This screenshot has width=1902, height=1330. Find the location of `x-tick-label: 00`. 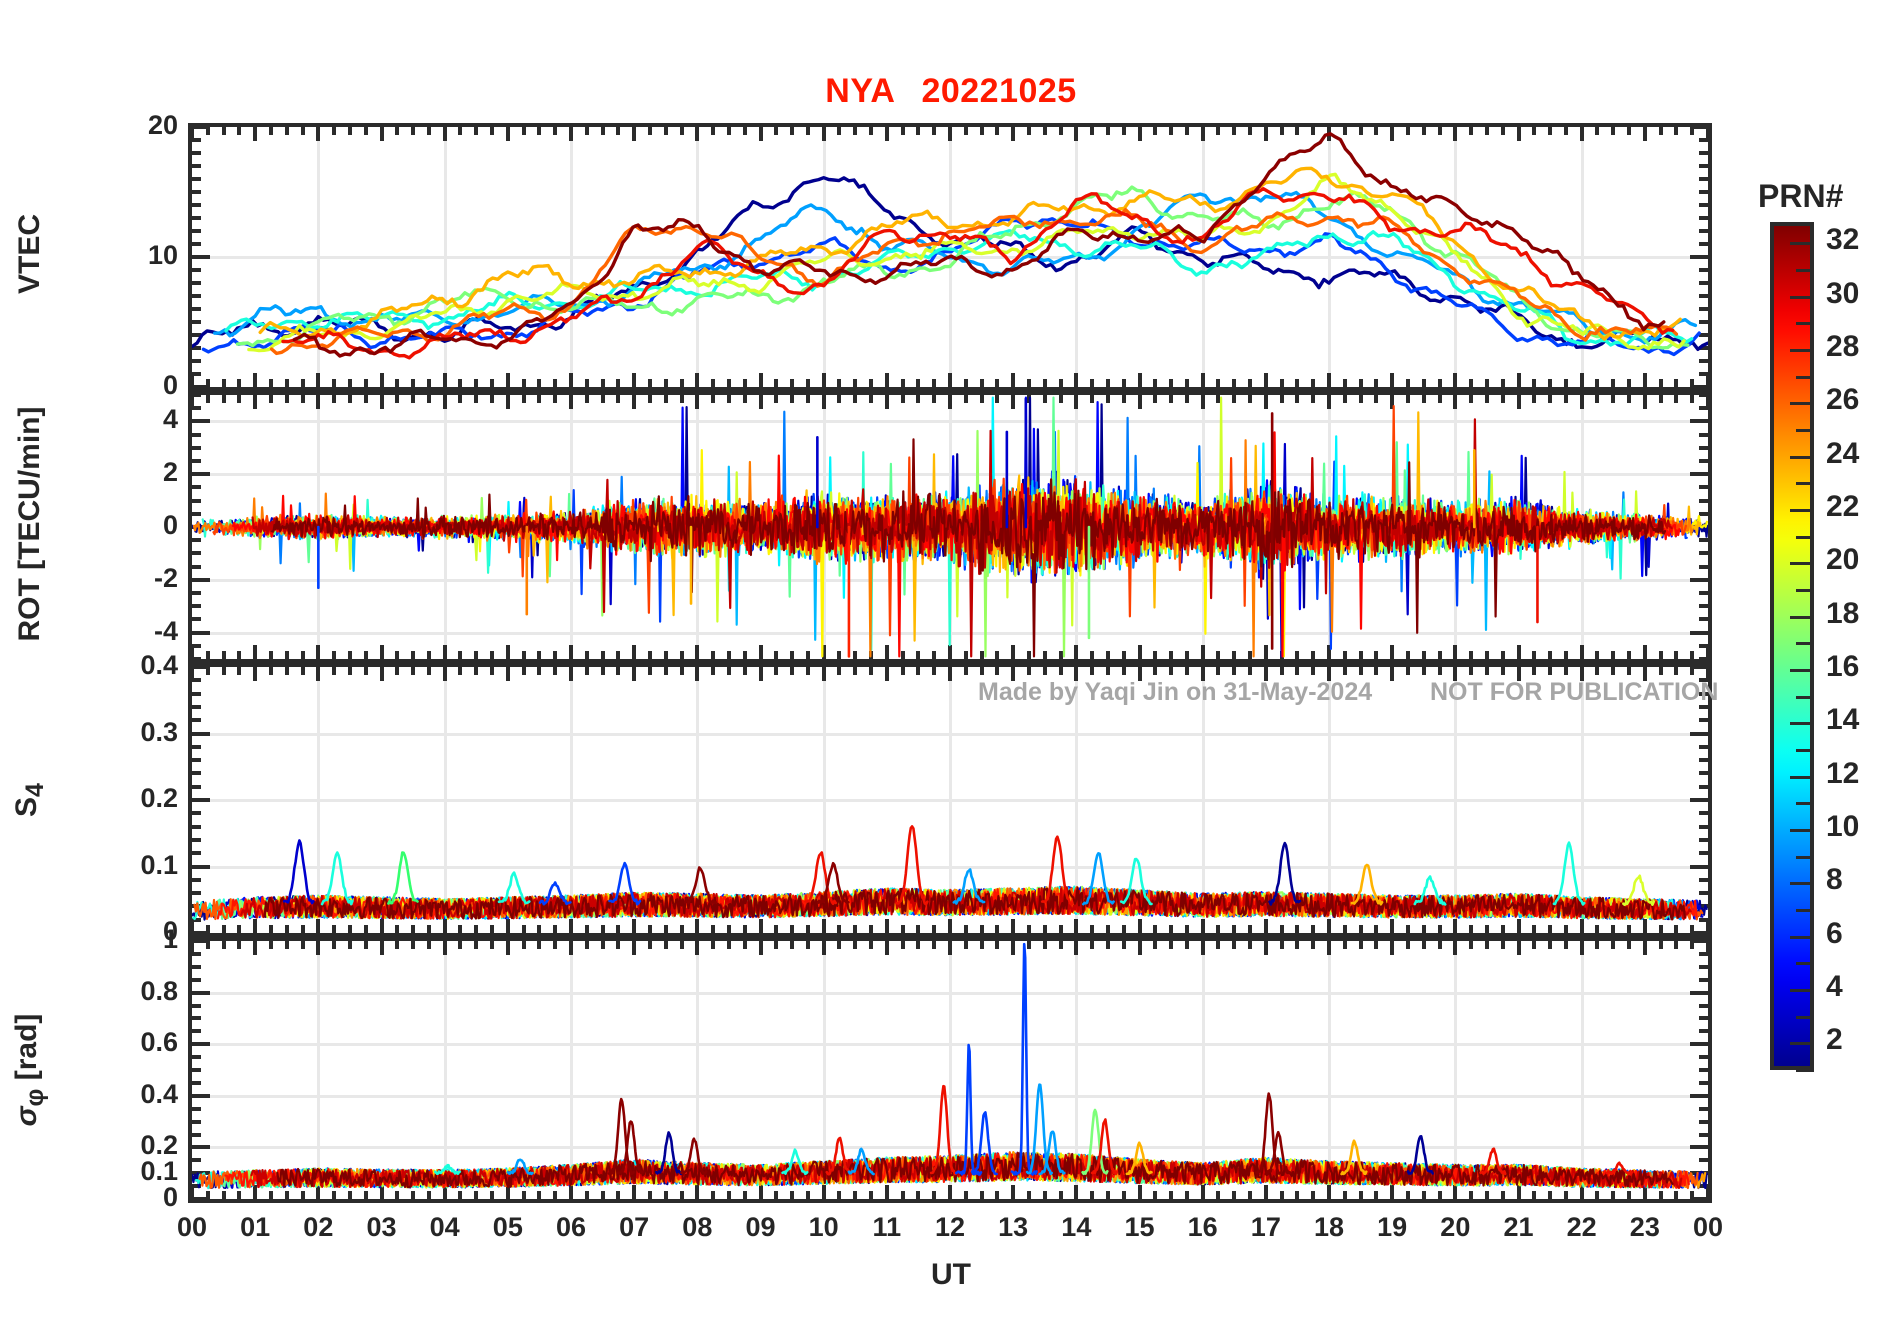

x-tick-label: 00 is located at coordinates (192, 1227).